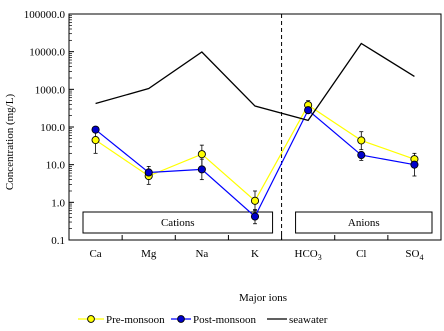 This screenshot has width=444, height=331. What do you see at coordinates (414, 255) in the screenshot?
I see `x-tick-label: SO4` at bounding box center [414, 255].